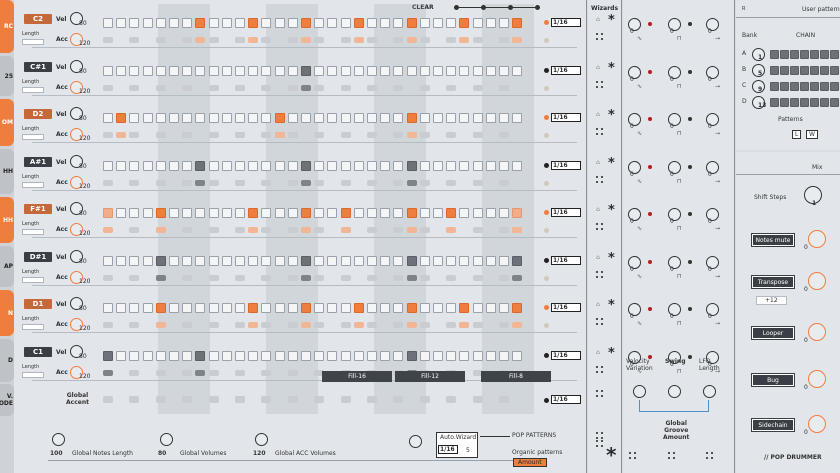 The image size is (840, 473). Describe the element at coordinates (7, 76) in the screenshot. I see `left-tab: 25` at that location.